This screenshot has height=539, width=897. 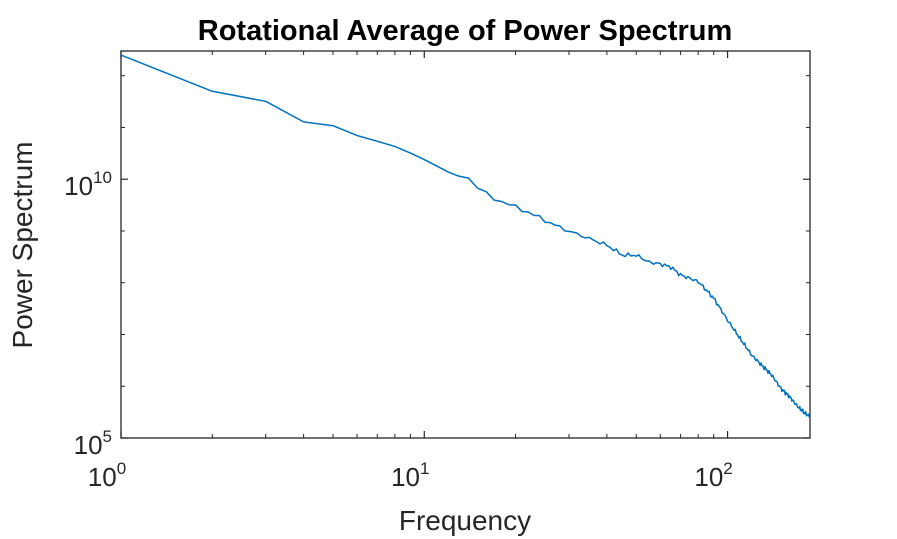 I want to click on x-tick-label-exponent: 2, so click(x=727, y=468).